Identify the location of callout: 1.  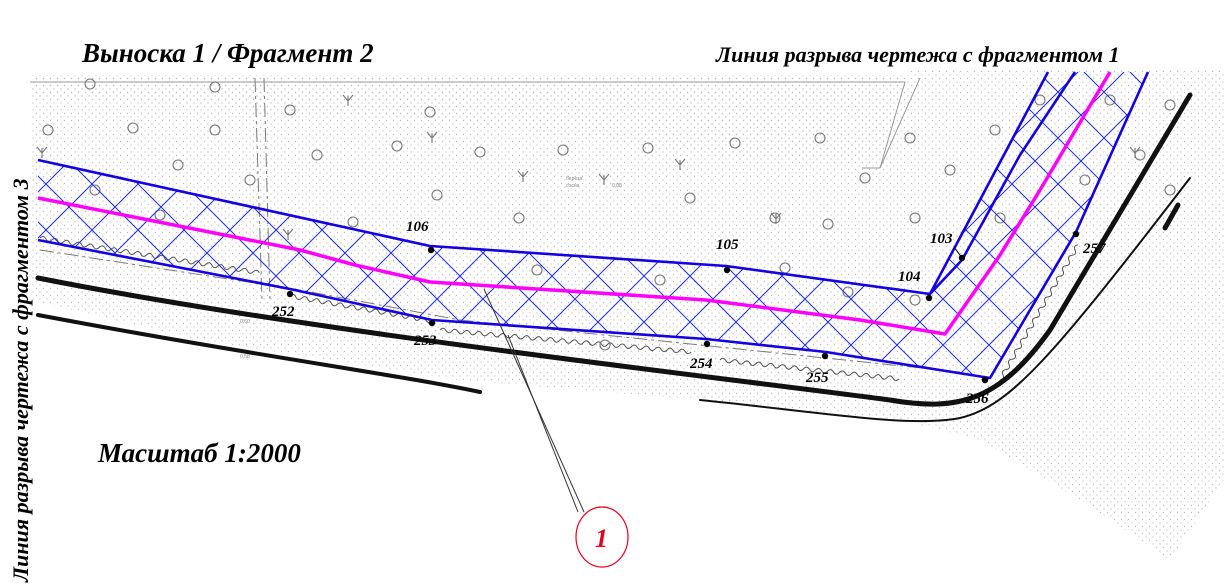
(556, 428).